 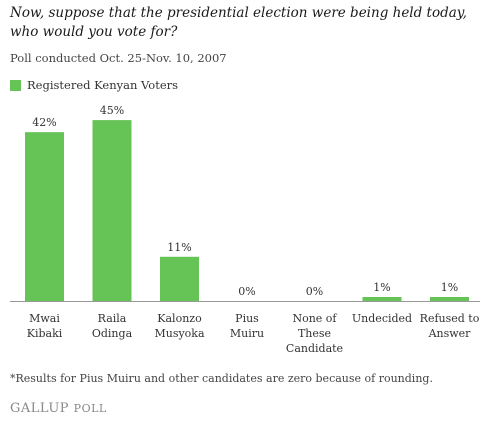 What do you see at coordinates (118, 58) in the screenshot?
I see `chart-subtitle: Poll conducted Oct. 25-Nov. 10, 2007` at bounding box center [118, 58].